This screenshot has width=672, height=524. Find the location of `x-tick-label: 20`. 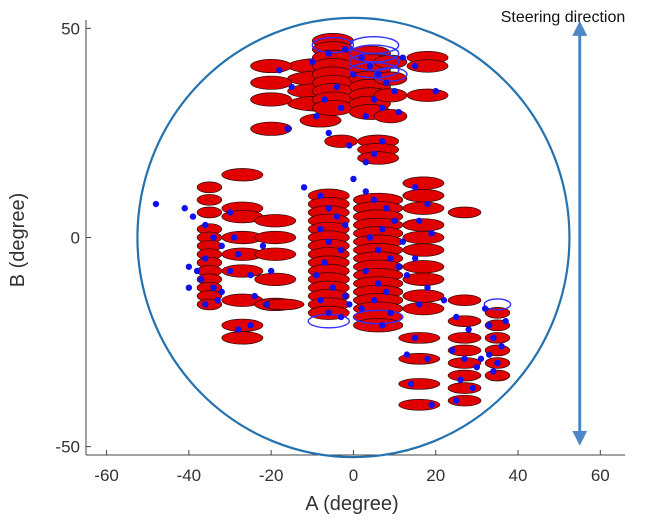

x-tick-label: 20 is located at coordinates (435, 475).